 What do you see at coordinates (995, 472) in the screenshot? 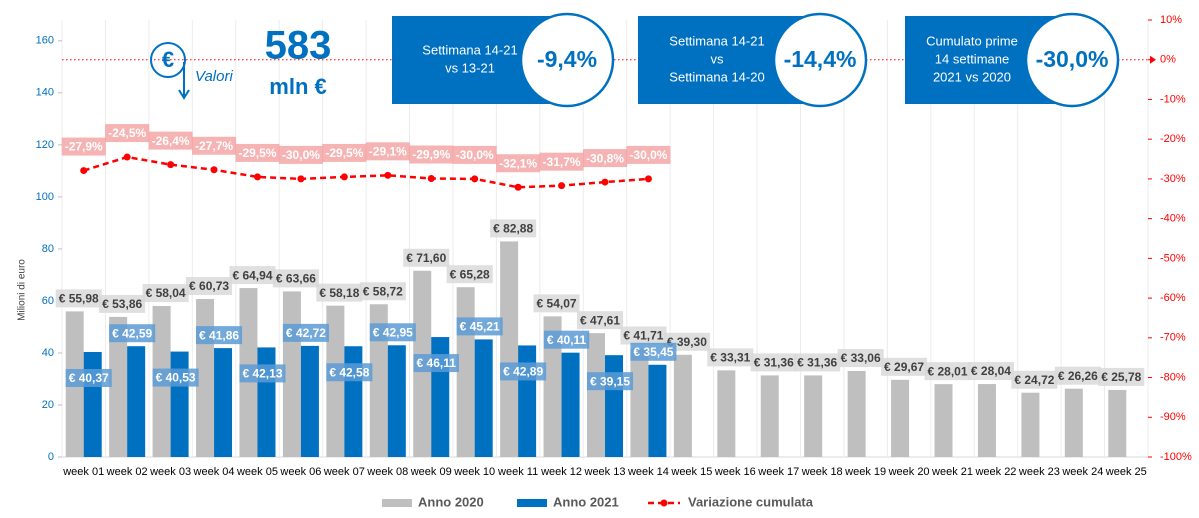
I see `x-tick-label: week 22` at bounding box center [995, 472].